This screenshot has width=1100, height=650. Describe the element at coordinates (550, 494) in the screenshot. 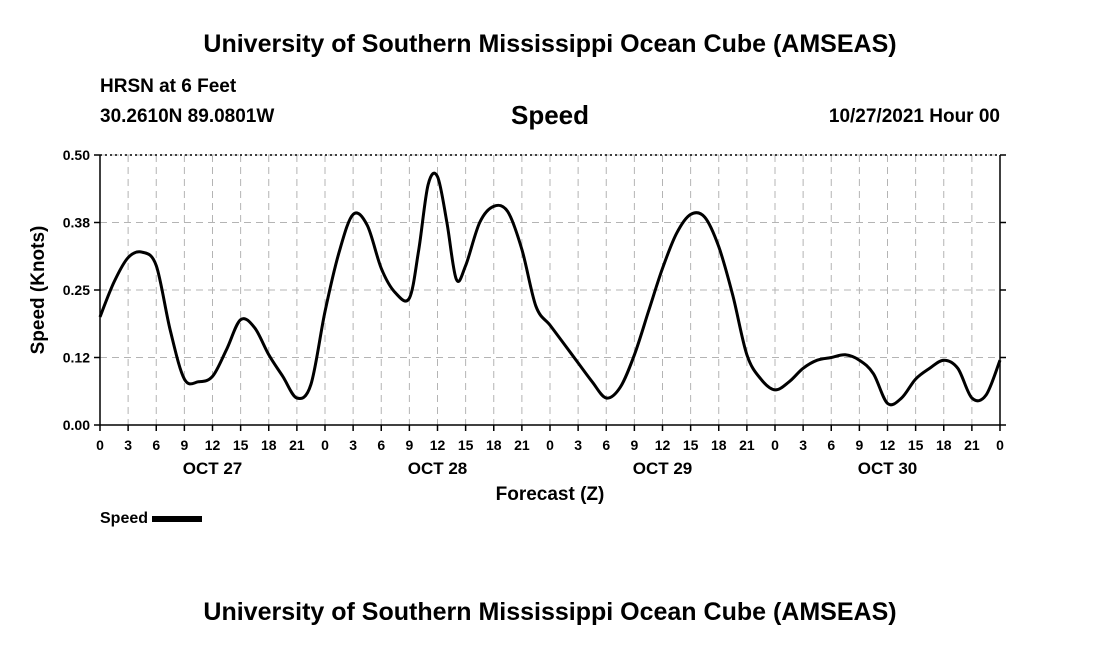

I see `x-axis-title: Forecast (Z)` at that location.